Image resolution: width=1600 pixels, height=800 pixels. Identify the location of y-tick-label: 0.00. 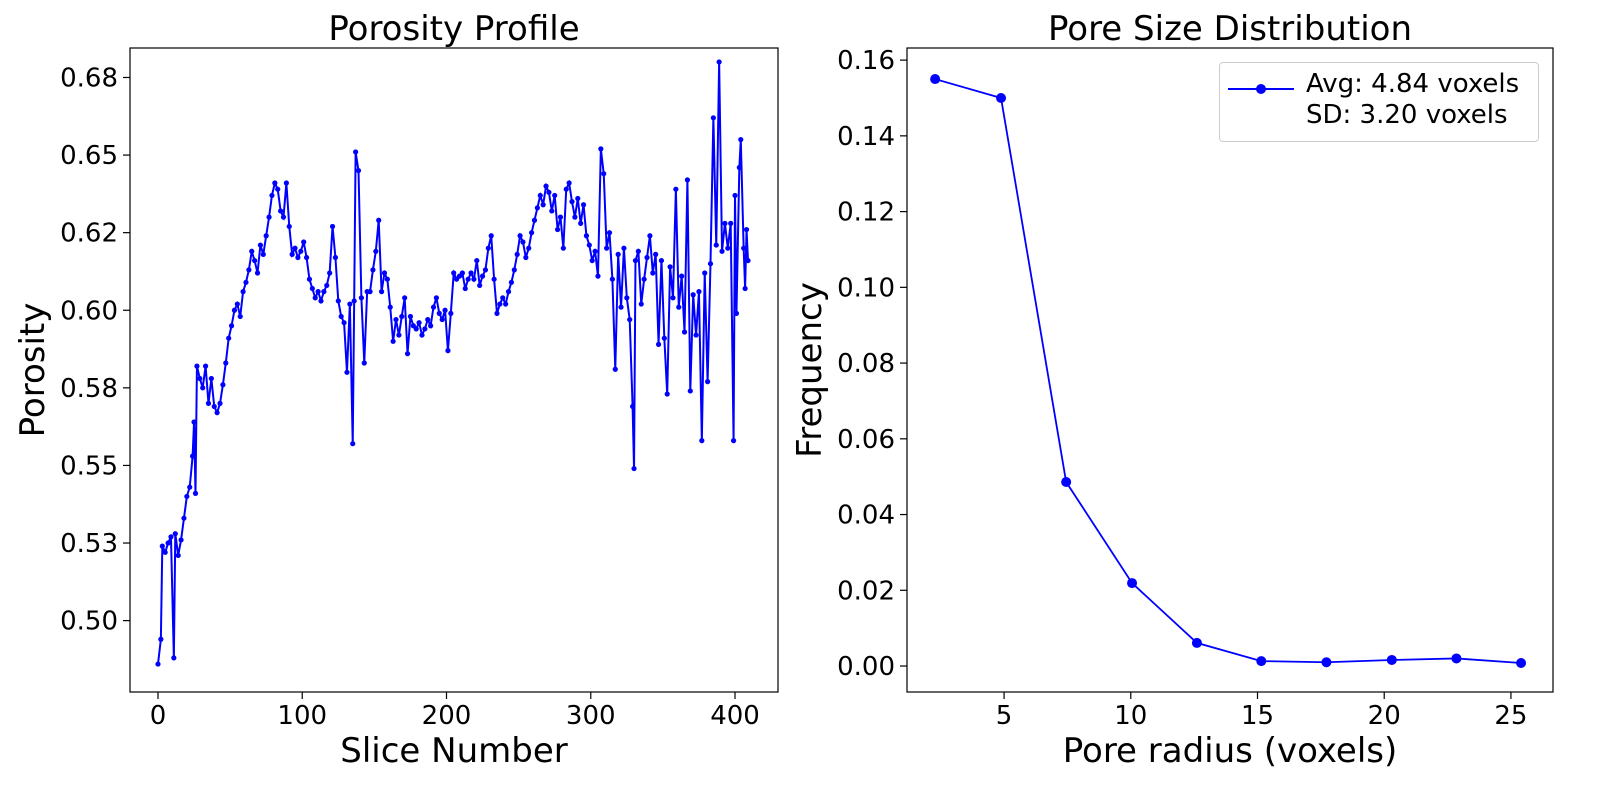
(866, 667).